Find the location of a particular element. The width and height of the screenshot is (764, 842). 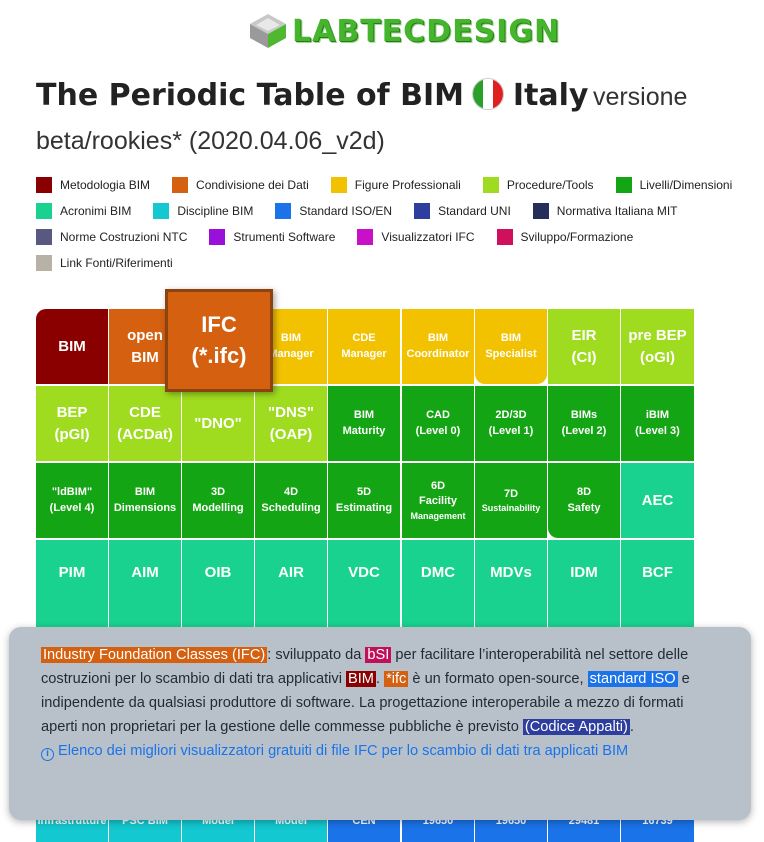

element-label: AEC is located at coordinates (657, 500).